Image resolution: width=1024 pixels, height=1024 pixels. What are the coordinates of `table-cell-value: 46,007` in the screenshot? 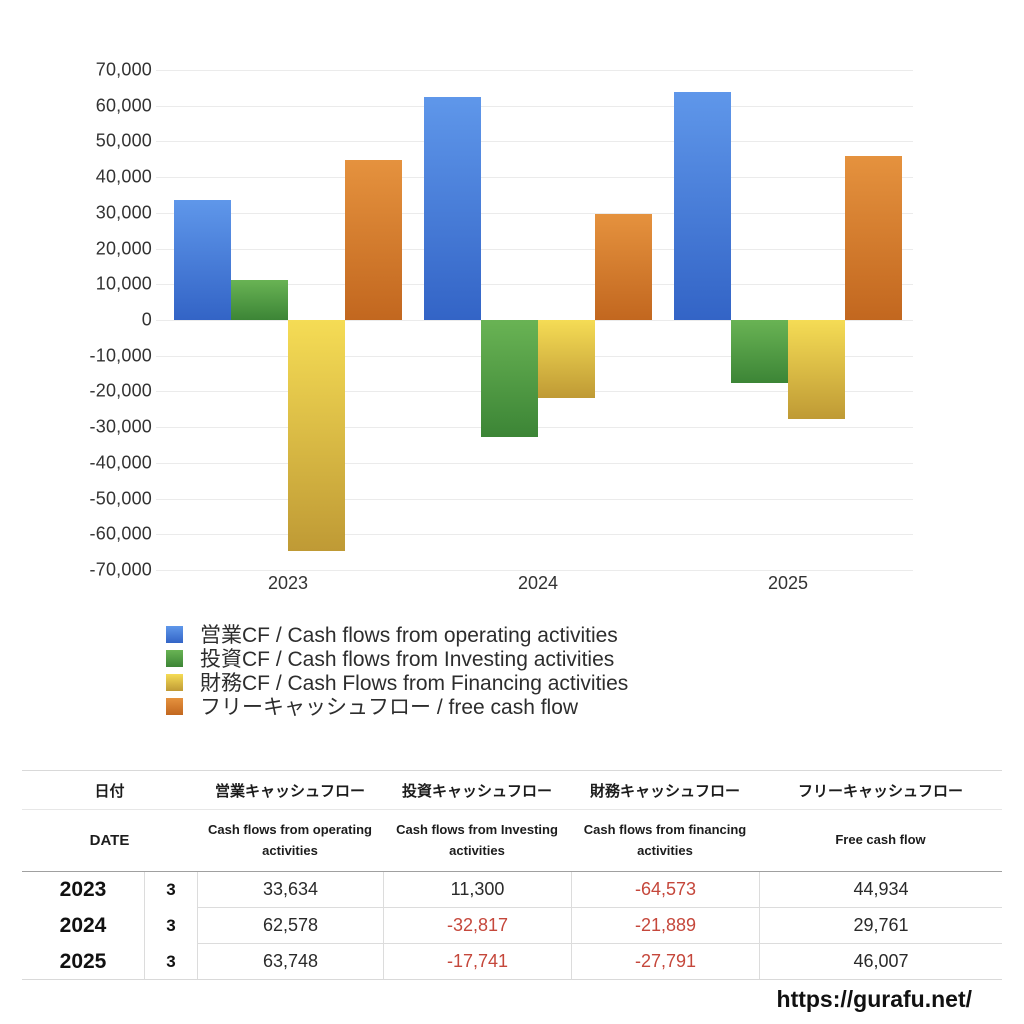 It's located at (880, 962).